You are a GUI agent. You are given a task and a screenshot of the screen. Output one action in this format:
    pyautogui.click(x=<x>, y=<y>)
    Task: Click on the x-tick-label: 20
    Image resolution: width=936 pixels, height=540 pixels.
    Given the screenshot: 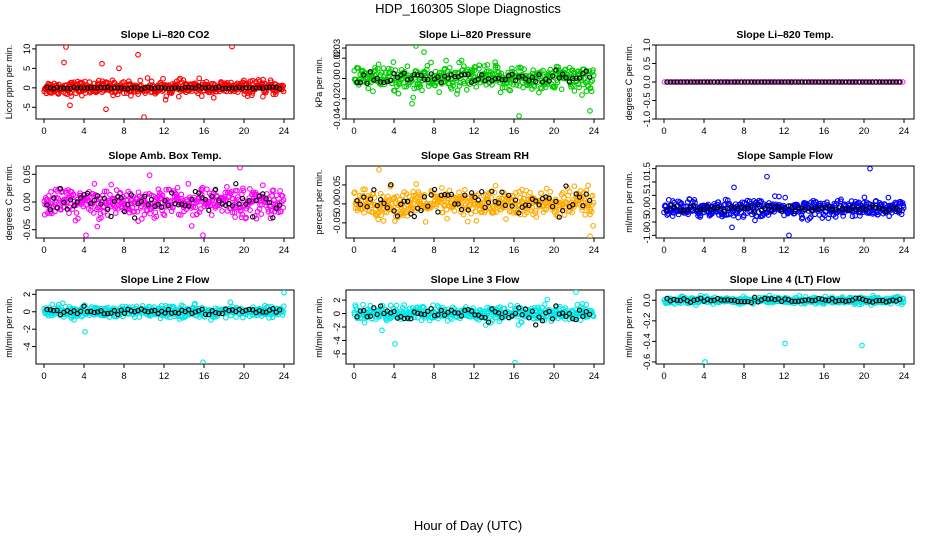 What is the action you would take?
    pyautogui.click(x=554, y=376)
    